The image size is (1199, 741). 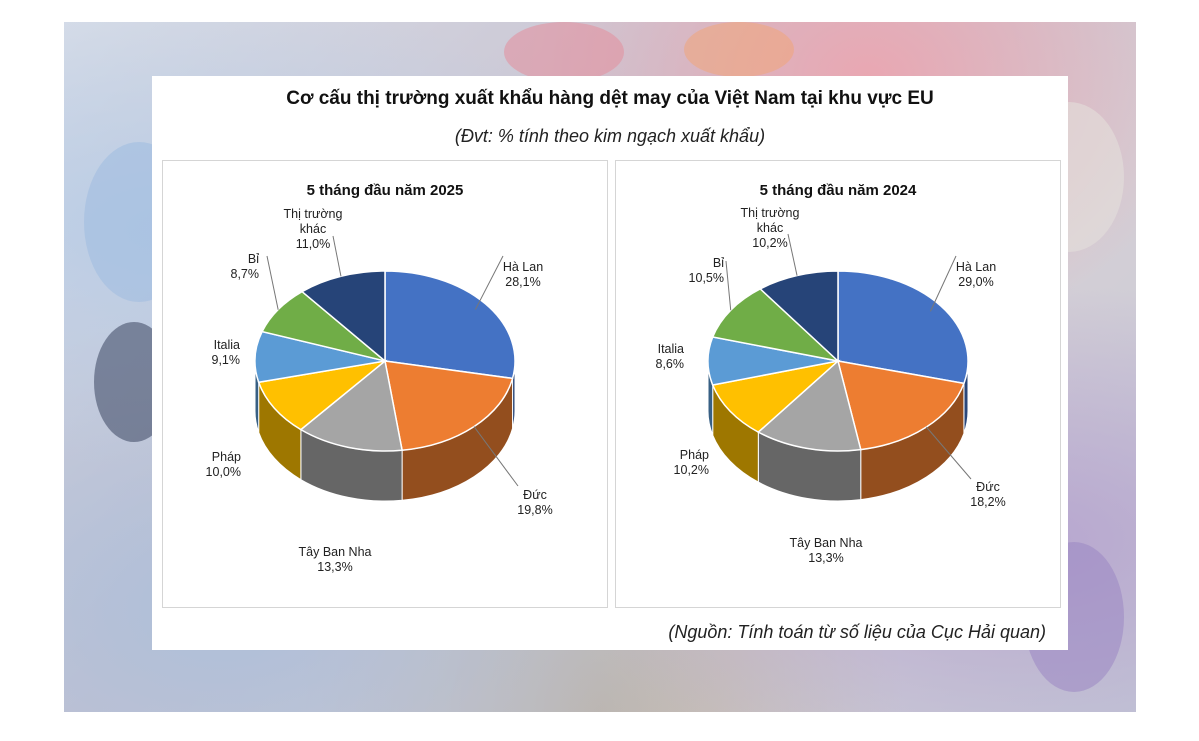 I want to click on pie-slice-bi, so click(x=776, y=325).